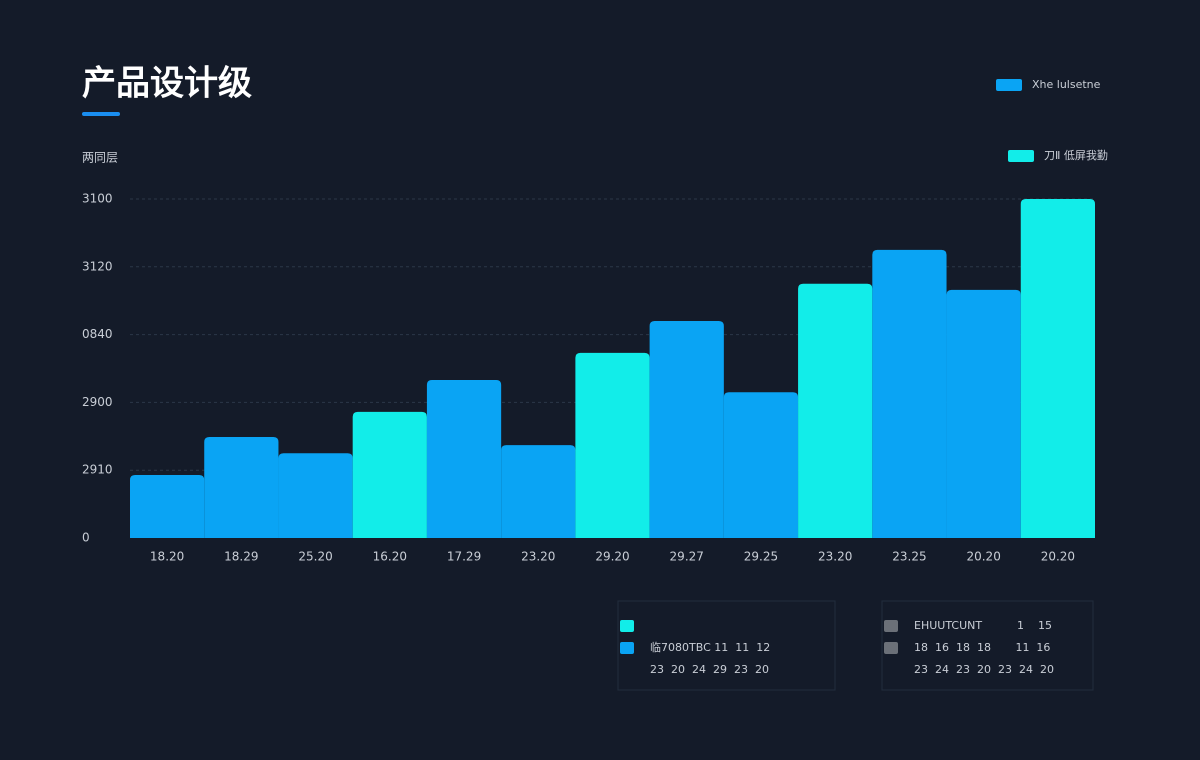  I want to click on panel-text: EHUUTCUNT 1 15, so click(983, 625).